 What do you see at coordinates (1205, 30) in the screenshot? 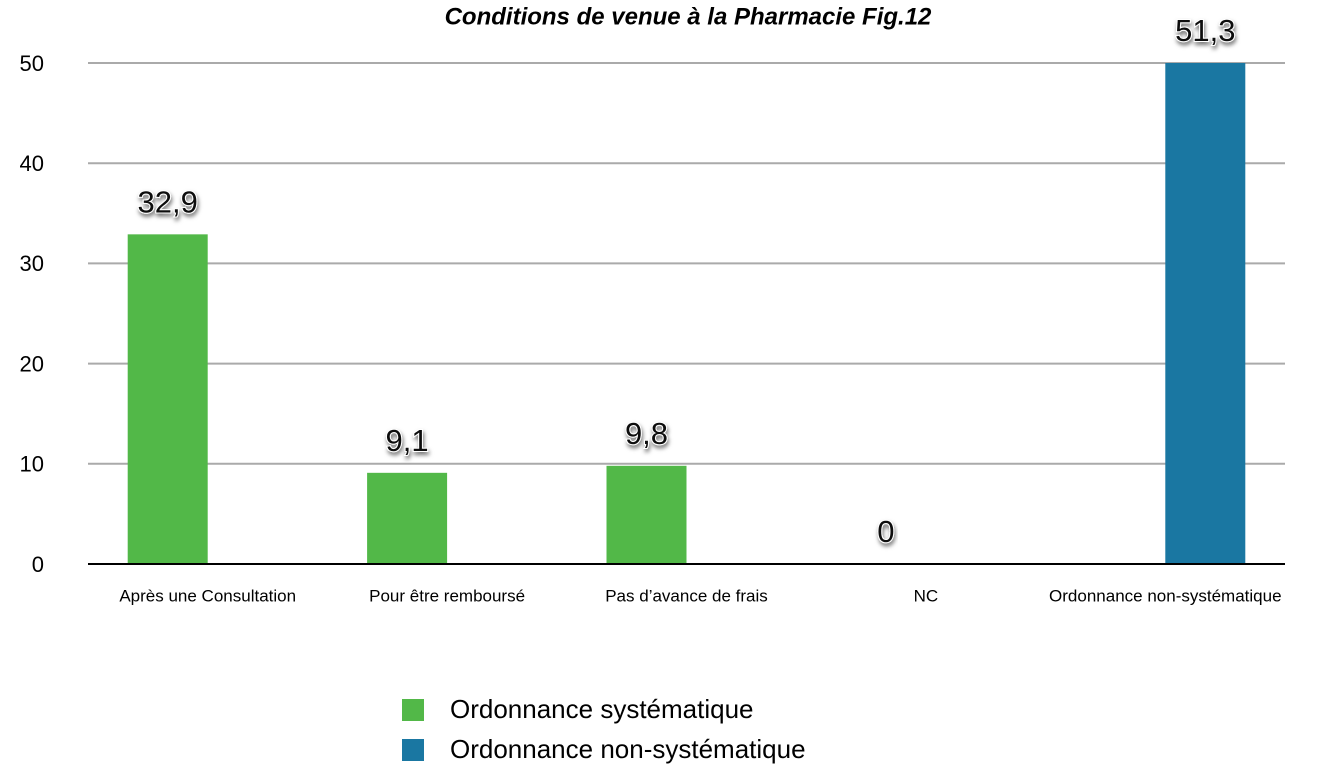
I see `data-label: 51,3` at bounding box center [1205, 30].